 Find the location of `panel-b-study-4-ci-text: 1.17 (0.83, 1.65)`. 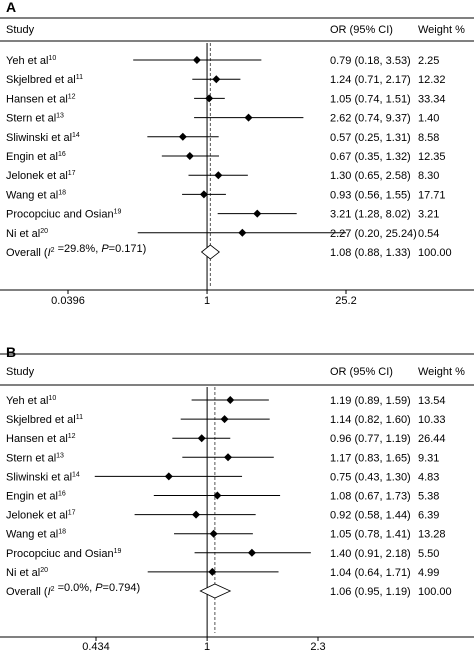

panel-b-study-4-ci-text: 1.17 (0.83, 1.65) is located at coordinates (370, 458).